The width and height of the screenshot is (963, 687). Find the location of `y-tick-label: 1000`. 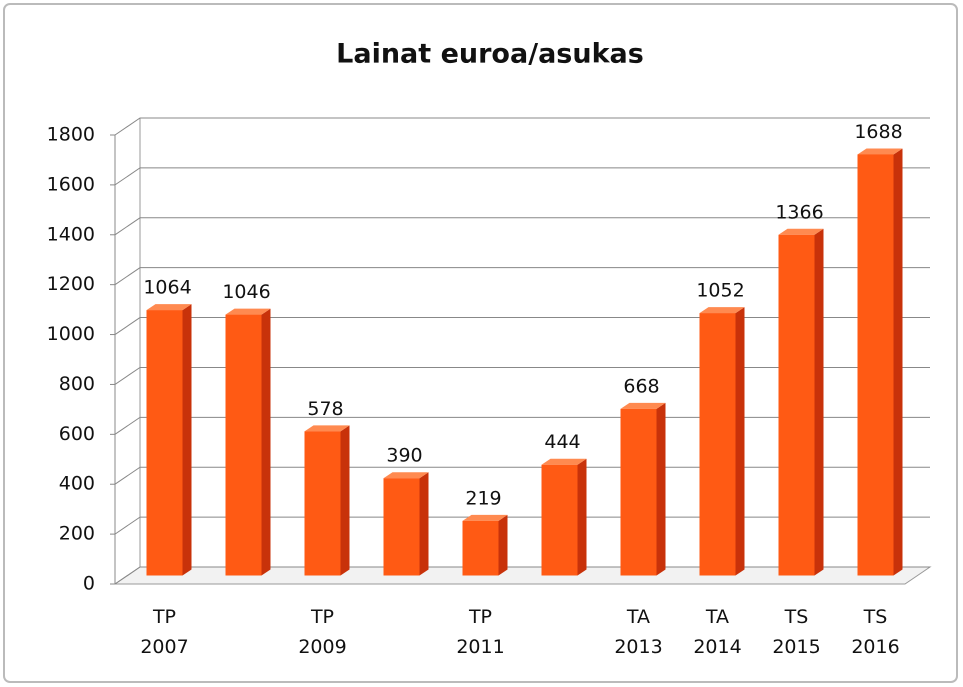

y-tick-label: 1000 is located at coordinates (71, 334).